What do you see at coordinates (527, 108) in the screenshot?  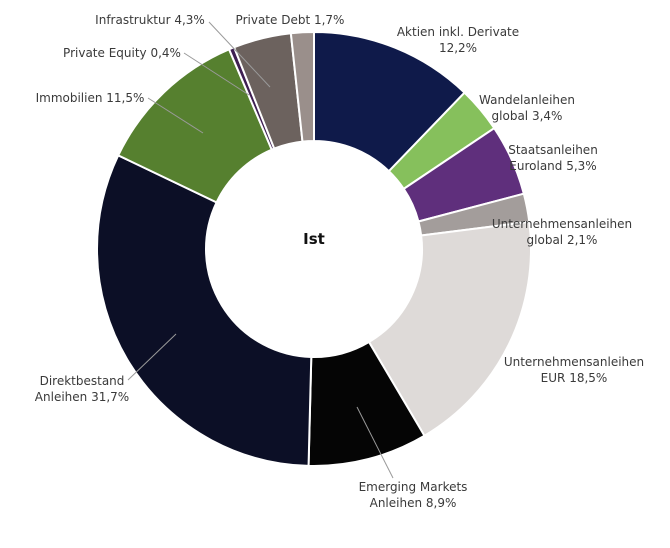 I see `slice-label: Wandelanleihen global 3,4%` at bounding box center [527, 108].